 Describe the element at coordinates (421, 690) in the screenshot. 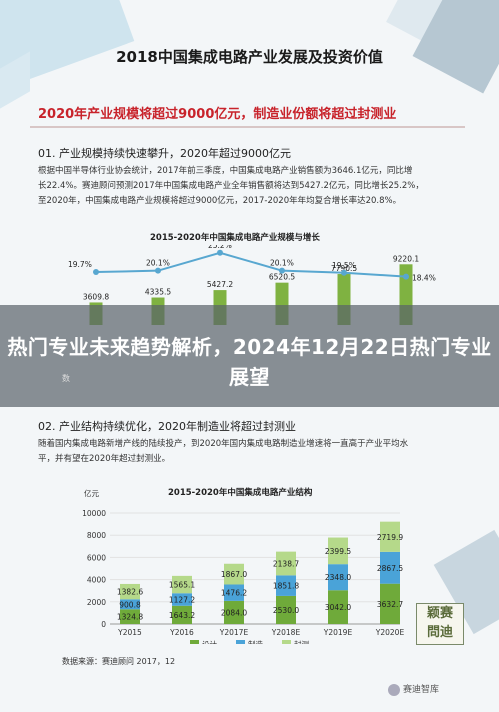

I see `watermark-text: 赛迪智库` at that location.